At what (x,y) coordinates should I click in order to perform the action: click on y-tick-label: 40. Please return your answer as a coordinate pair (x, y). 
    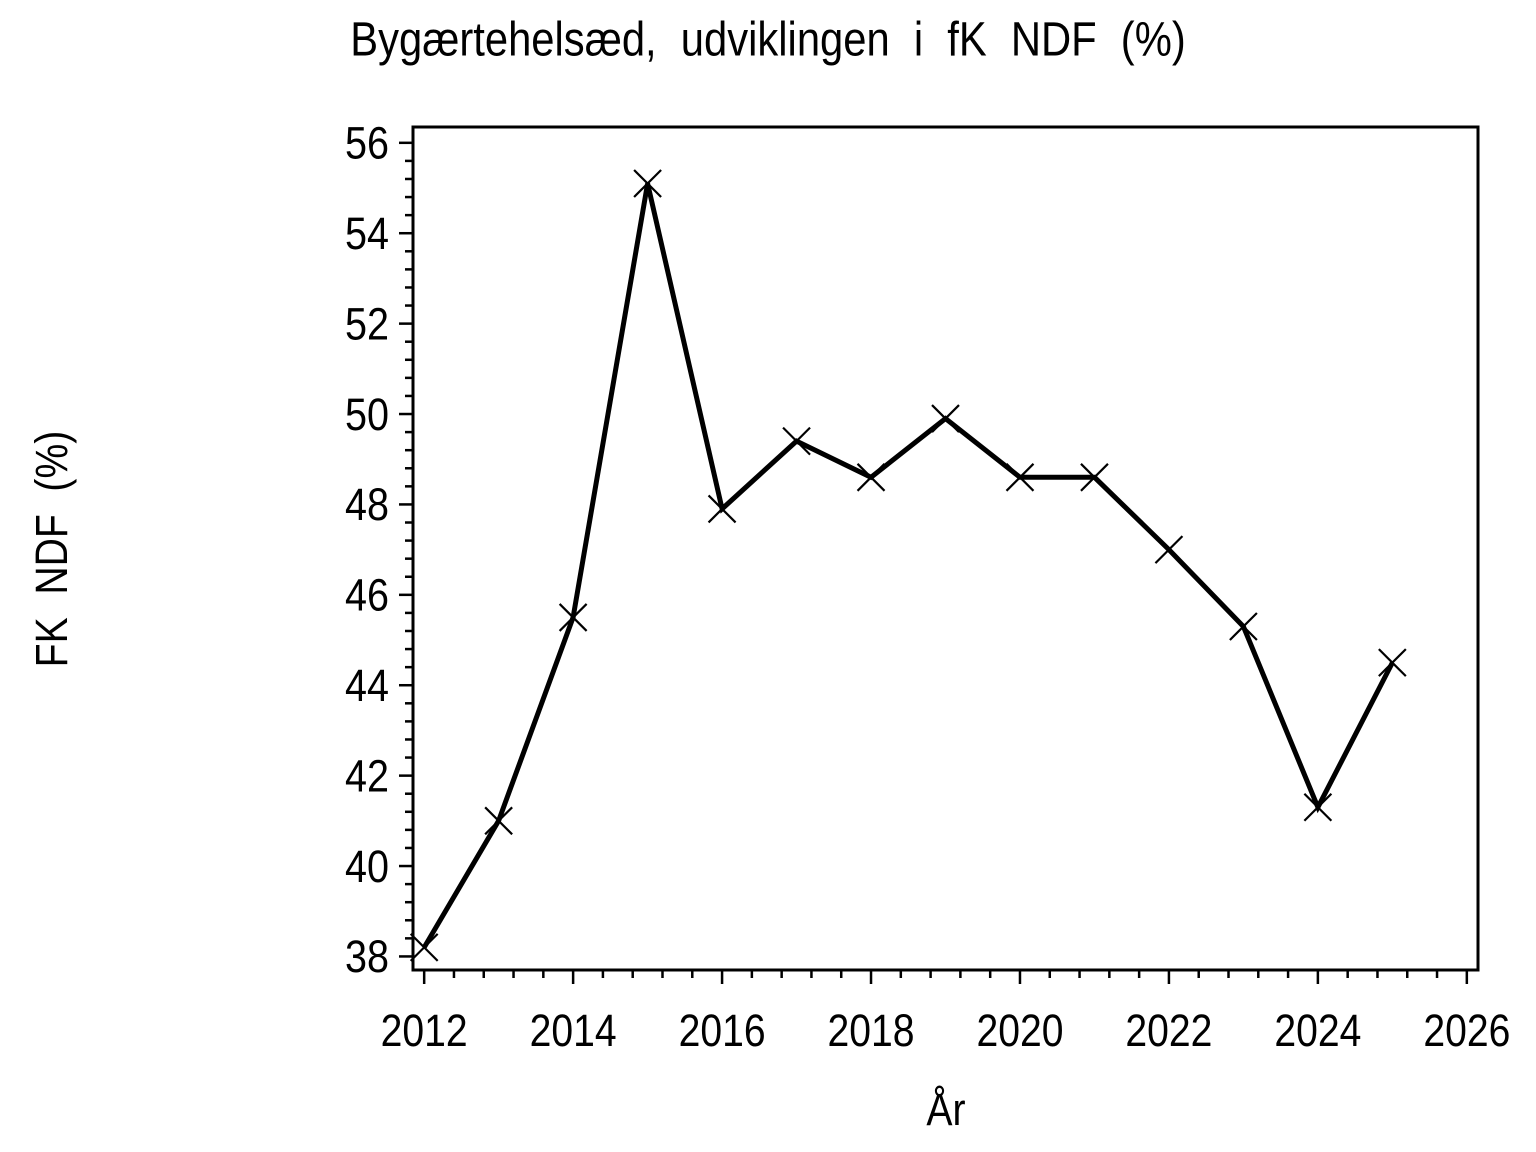
    Looking at the image, I should click on (367, 866).